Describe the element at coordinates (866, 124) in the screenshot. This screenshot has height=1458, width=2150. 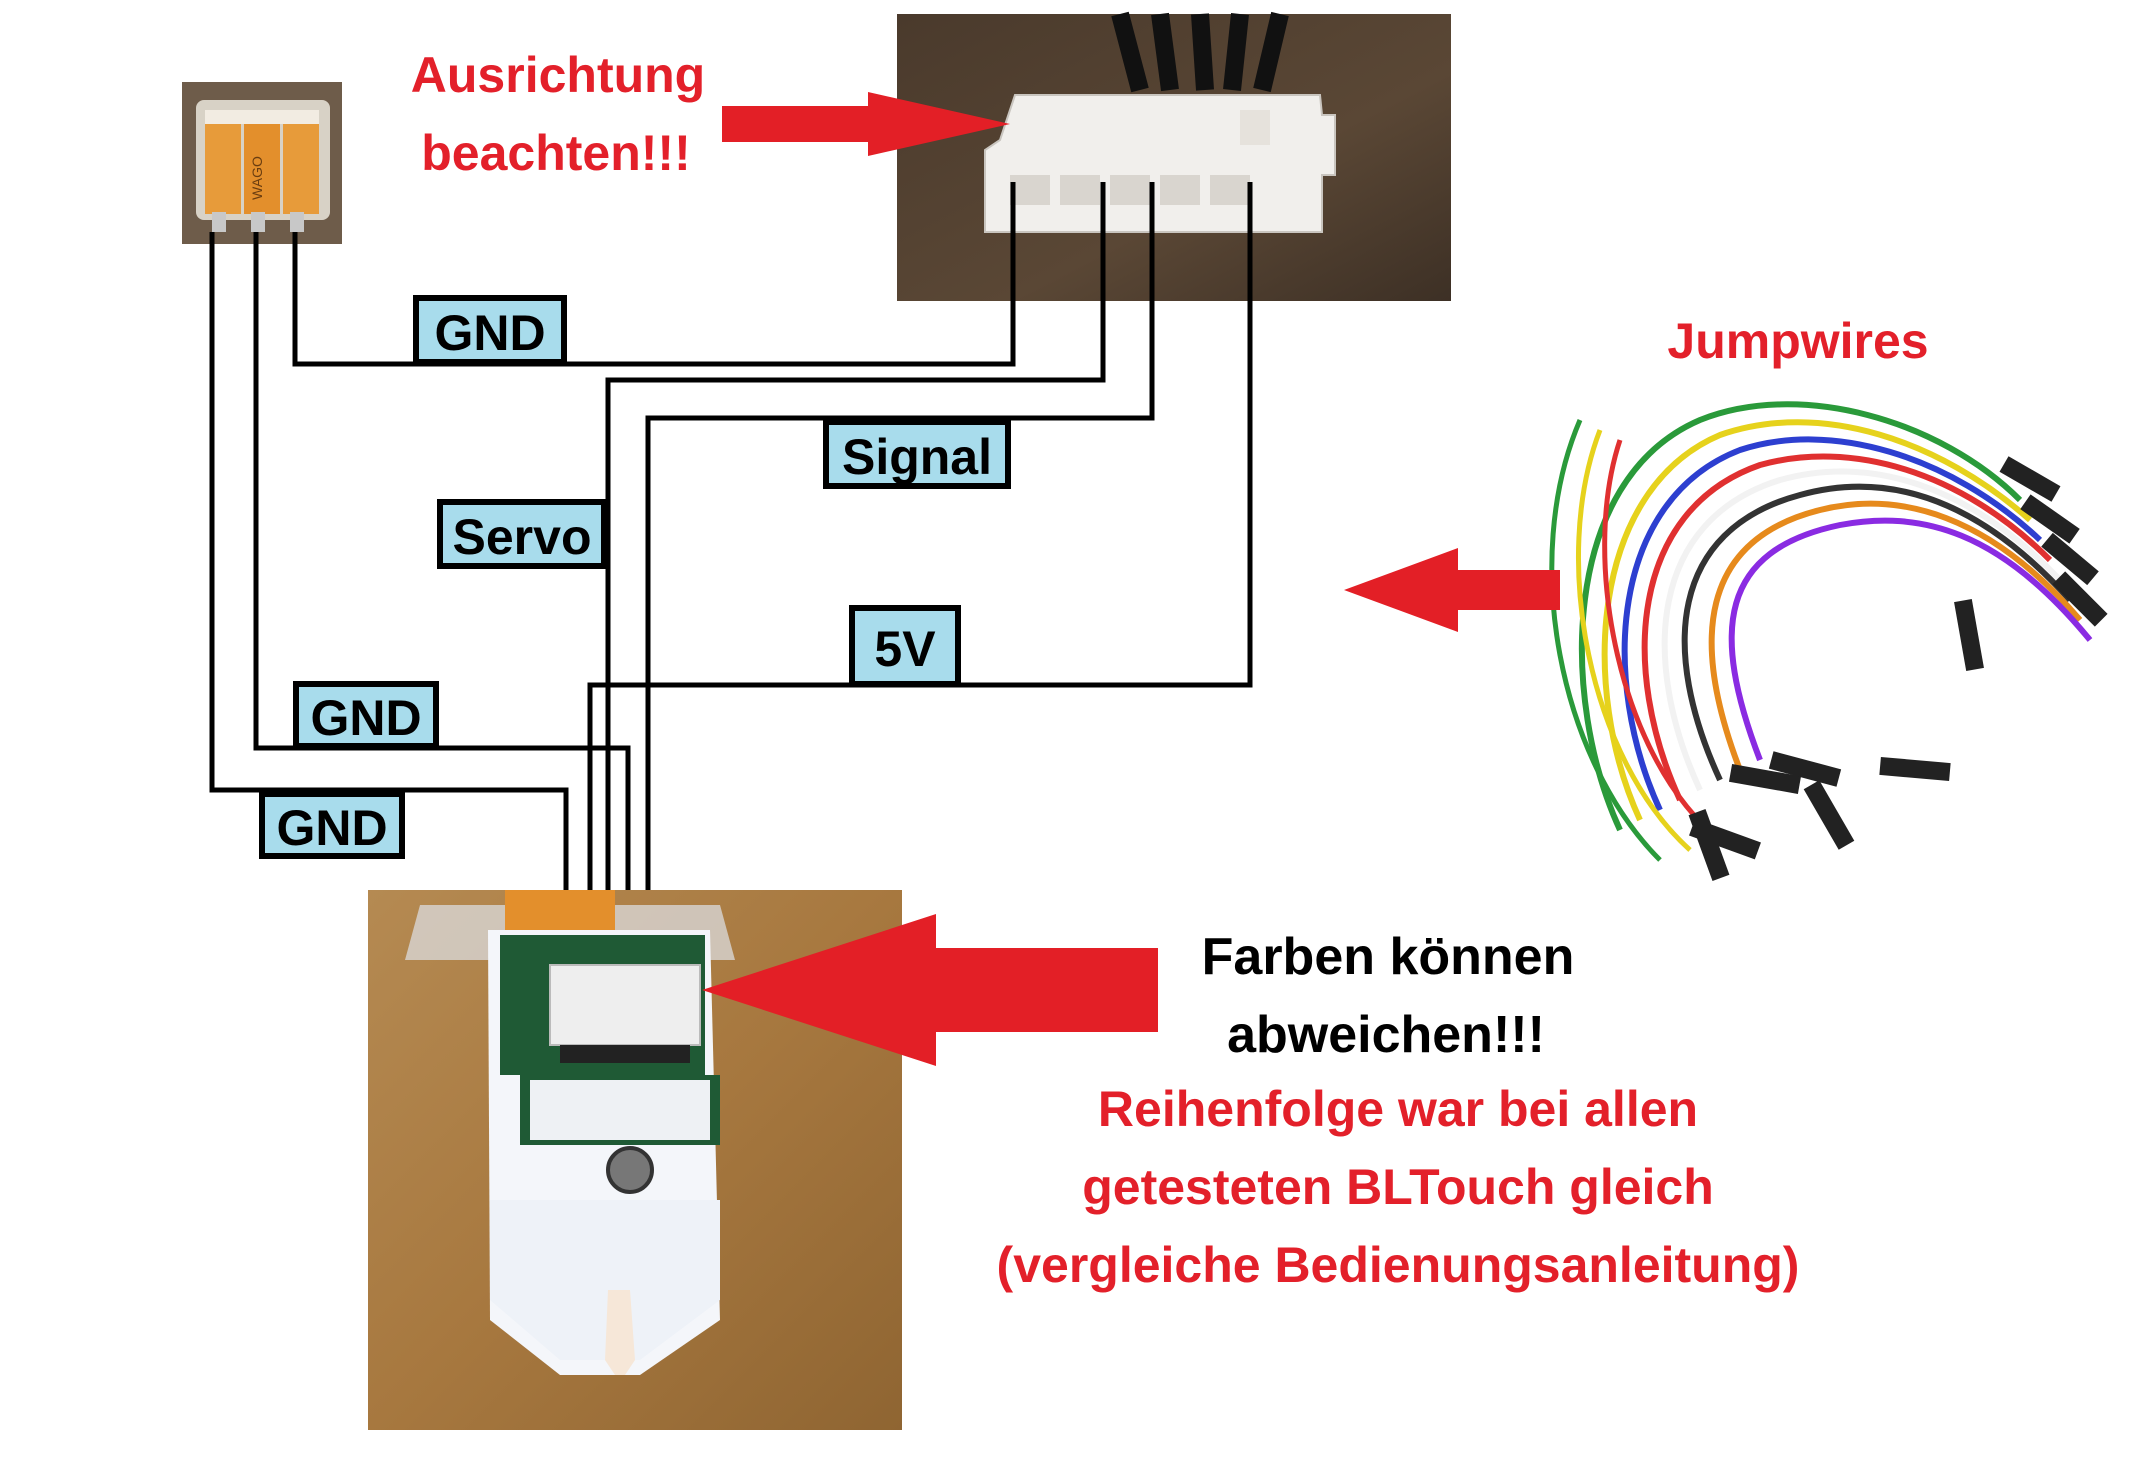
I see `arrow-orientation` at that location.